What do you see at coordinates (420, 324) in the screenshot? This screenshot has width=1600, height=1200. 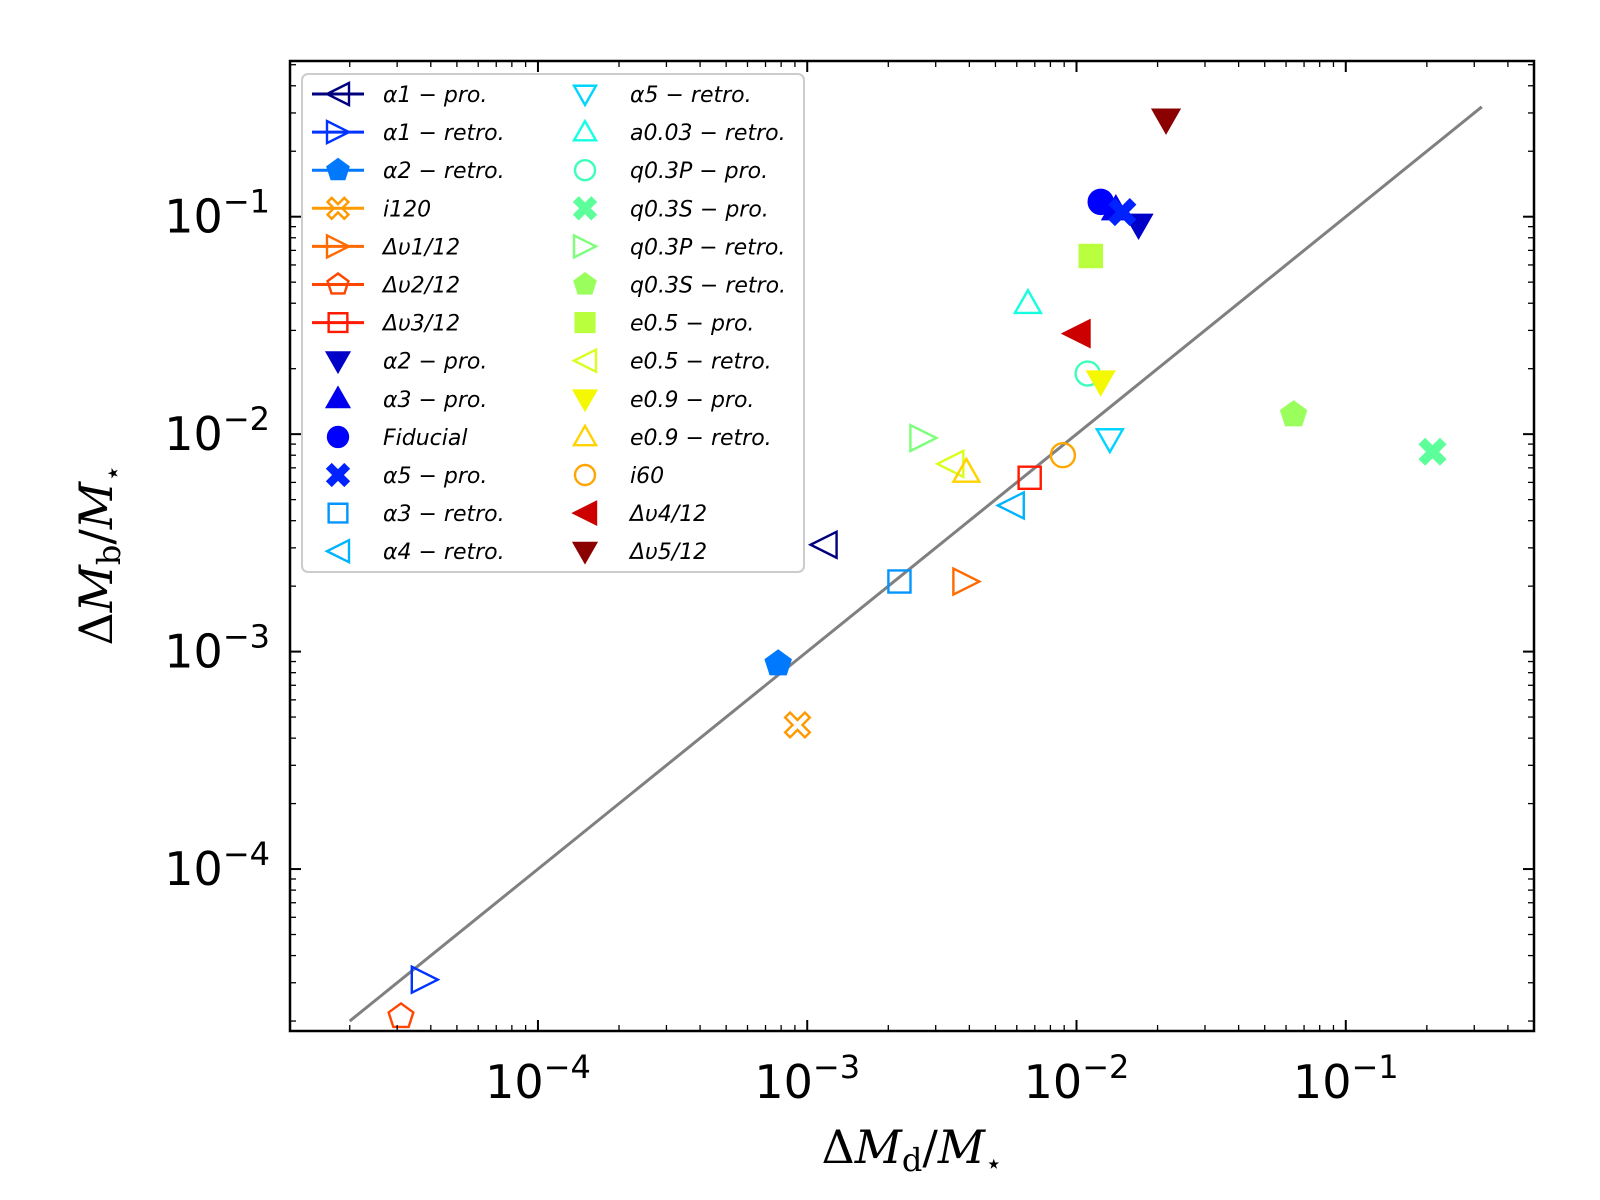 I see `legend-label: Δυ3/12` at bounding box center [420, 324].